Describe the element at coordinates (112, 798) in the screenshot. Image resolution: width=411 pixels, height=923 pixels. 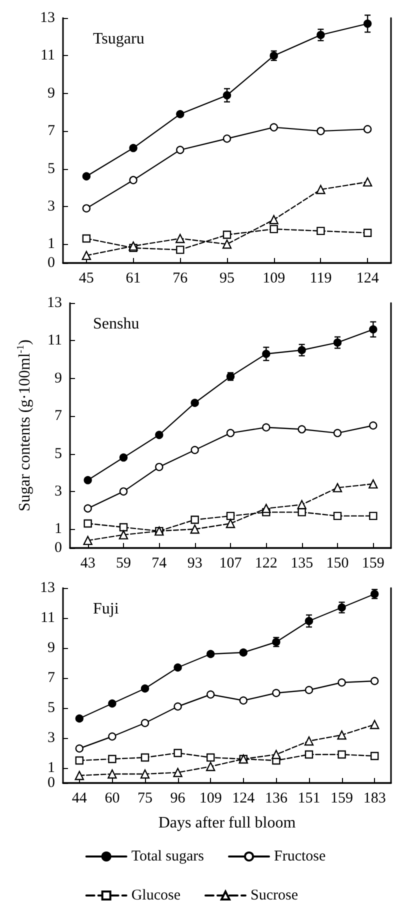
I see `x-tick-label: 60` at that location.